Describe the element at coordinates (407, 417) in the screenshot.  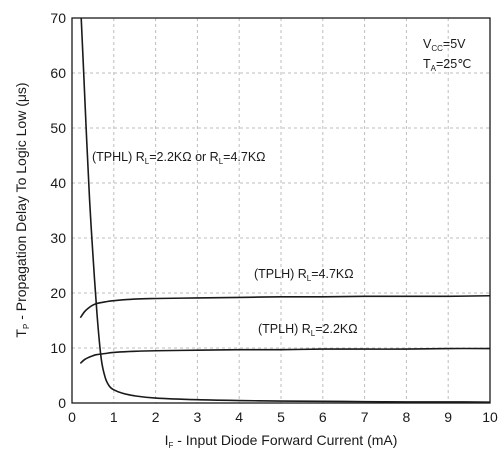
I see `x-tick-label: 8` at that location.